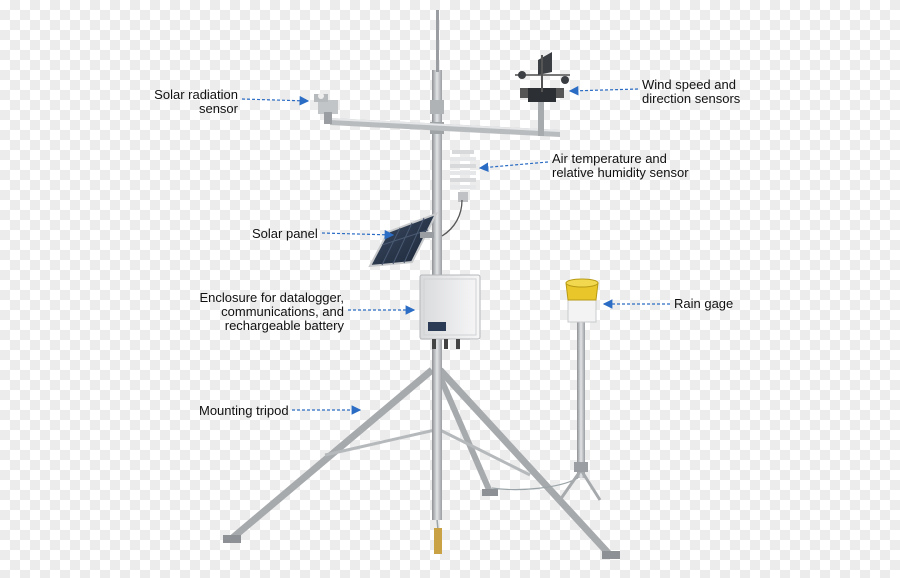 Image resolution: width=900 pixels, height=578 pixels. I want to click on solar-radiation-sensor, so click(321, 97).